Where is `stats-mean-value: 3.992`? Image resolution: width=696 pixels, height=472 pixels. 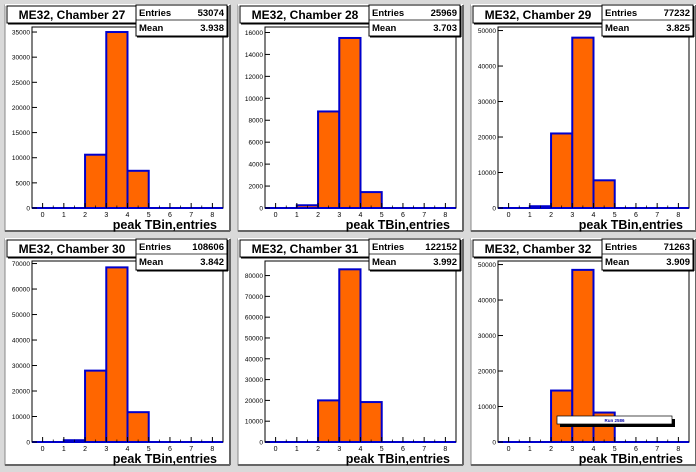
stats-mean-value: 3.992 is located at coordinates (445, 262).